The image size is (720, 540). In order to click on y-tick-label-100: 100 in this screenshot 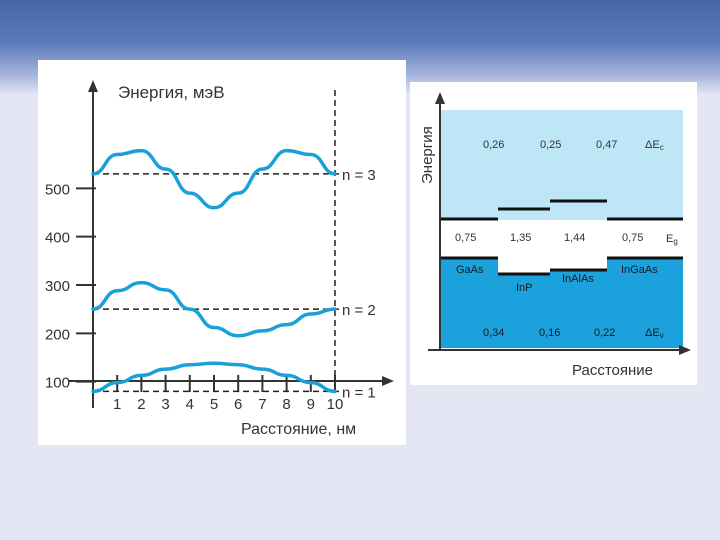, I will do `click(57, 383)`.